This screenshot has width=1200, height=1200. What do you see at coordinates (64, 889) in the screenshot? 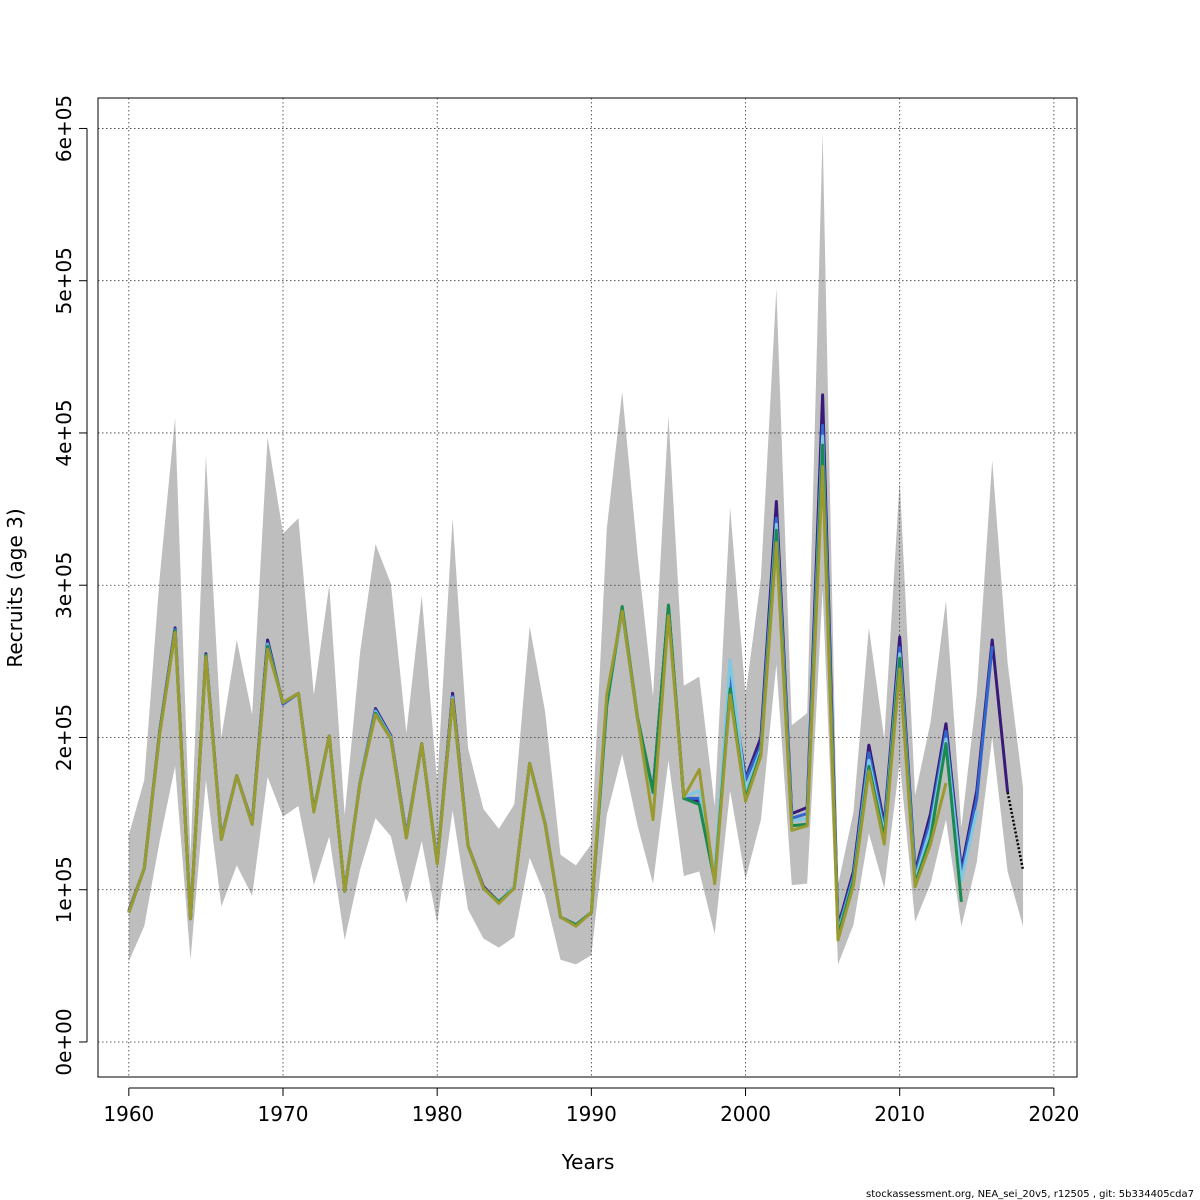
I see `y-tick-label: 1e+05` at bounding box center [64, 889].